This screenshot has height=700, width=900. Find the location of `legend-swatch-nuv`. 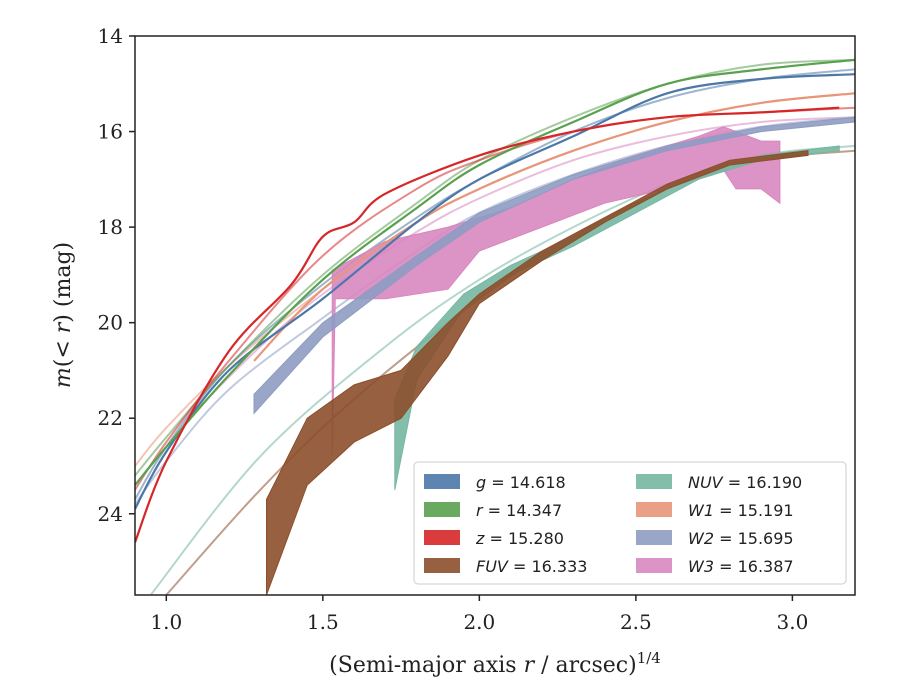

legend-swatch-nuv is located at coordinates (654, 481).